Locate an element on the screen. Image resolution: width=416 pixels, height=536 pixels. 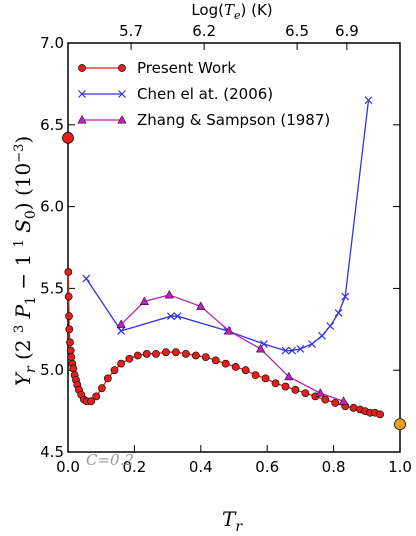
y-axis-title: Υr (2 3 P1 − 1 1 S0) (10−3) is located at coordinates (25, 261).